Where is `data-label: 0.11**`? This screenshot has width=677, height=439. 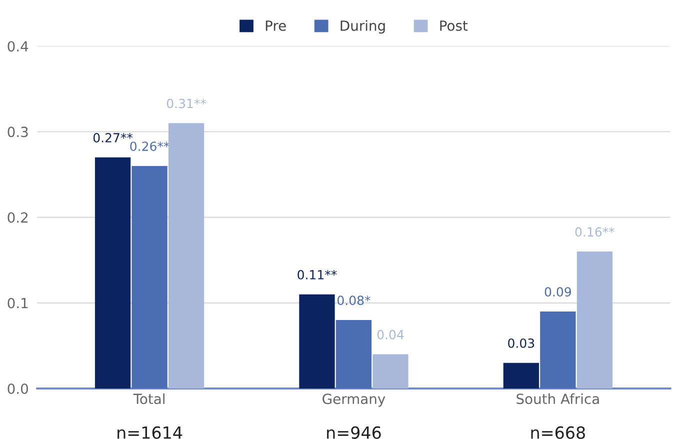 data-label: 0.11** is located at coordinates (317, 275).